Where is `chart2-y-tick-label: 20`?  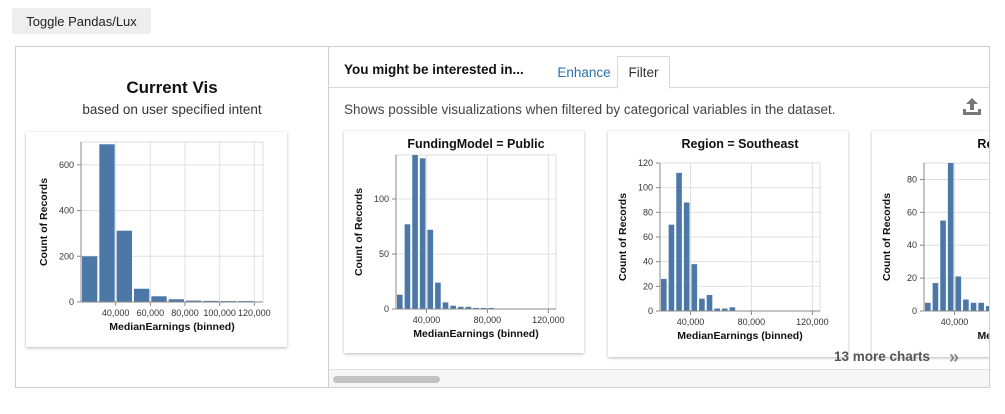
chart2-y-tick-label: 20 is located at coordinates (648, 286).